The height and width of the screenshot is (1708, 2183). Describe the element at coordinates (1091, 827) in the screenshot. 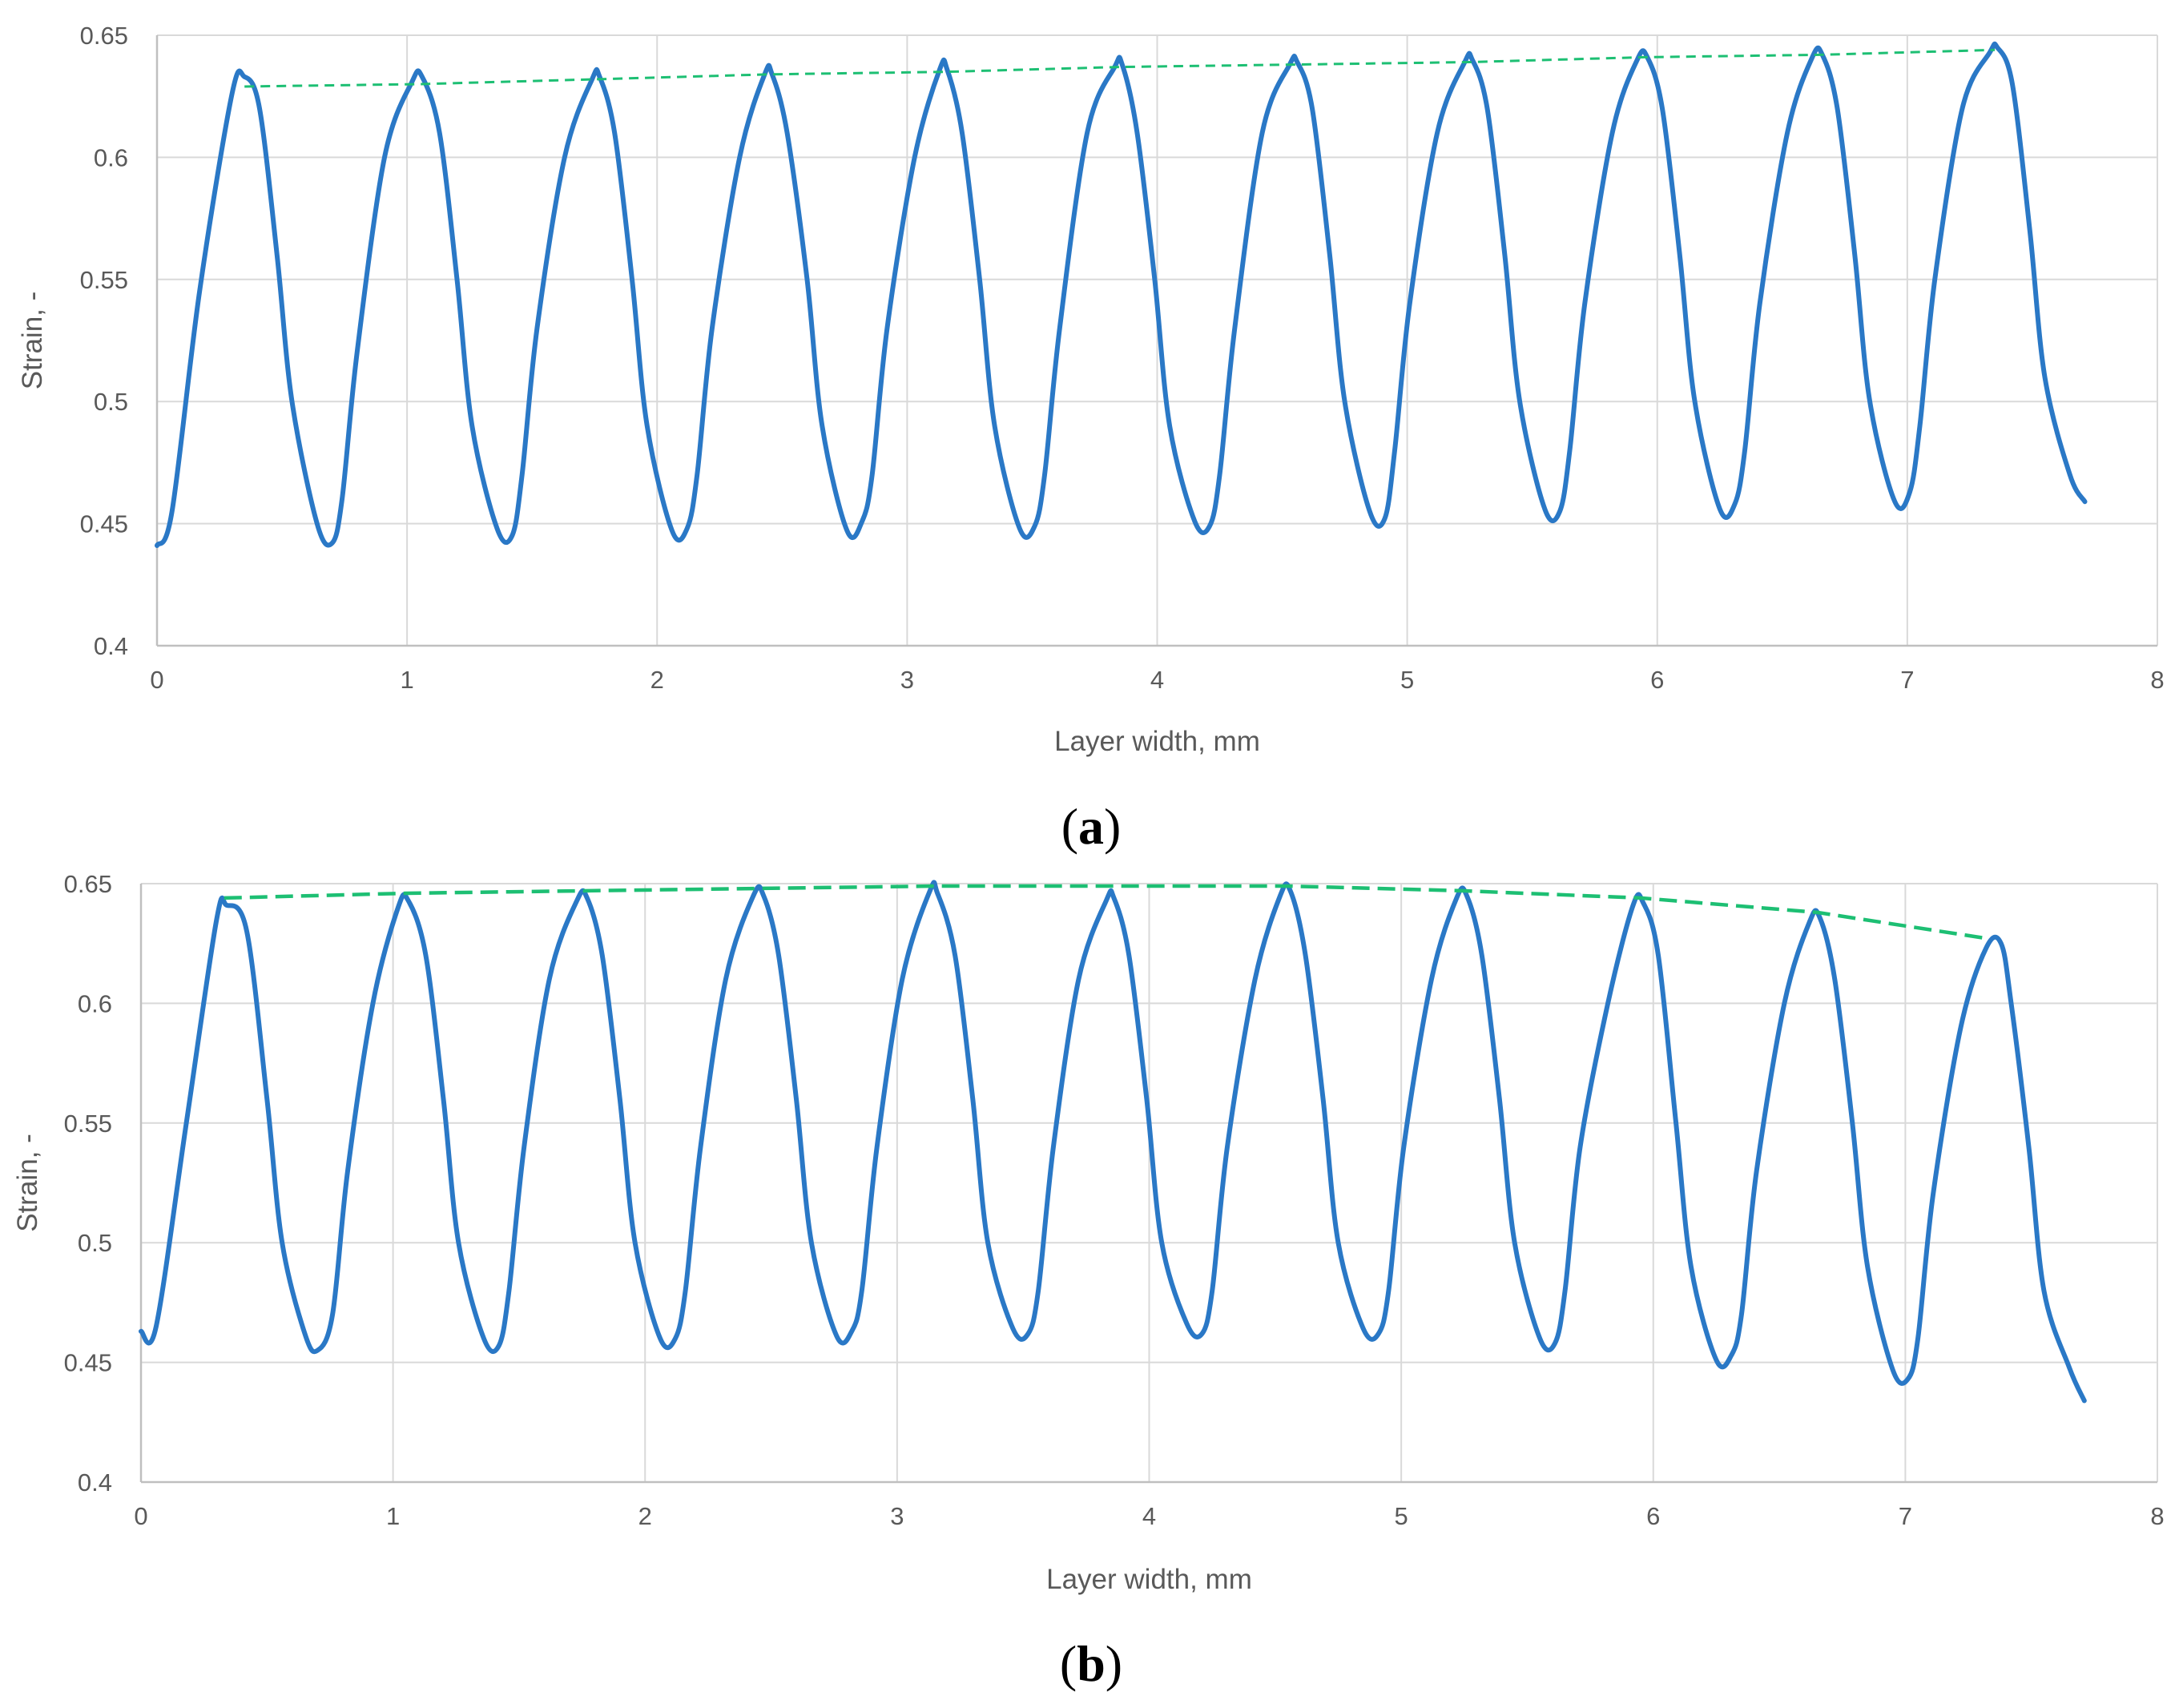

I see `panel-label: (a)` at that location.